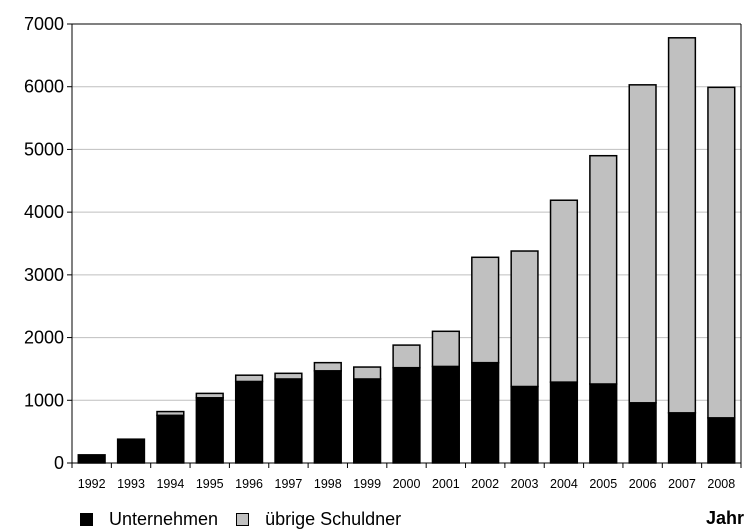 Image resolution: width=748 pixels, height=530 pixels. I want to click on x-tick-label: 2000, so click(407, 484).